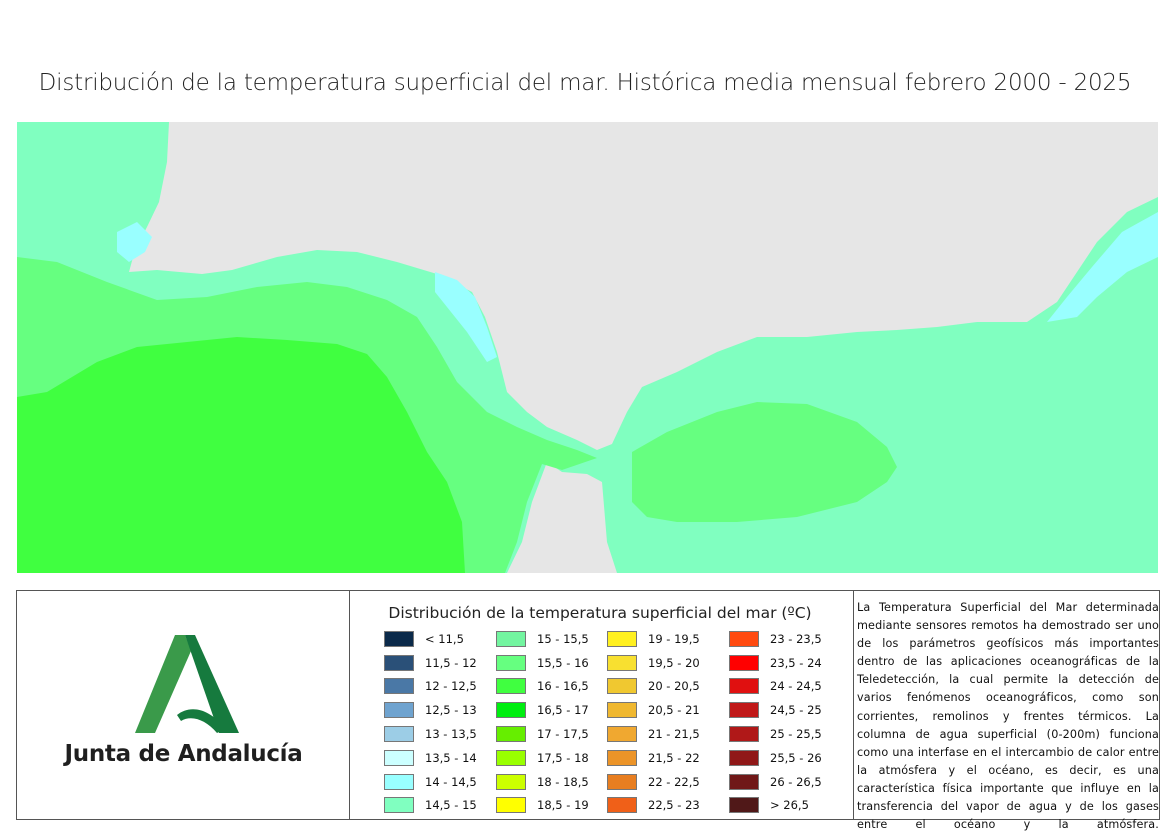 Image resolution: width=1170 pixels, height=834 pixels. Describe the element at coordinates (466, 317) in the screenshot. I see `sea-zone-cold-strait-north` at that location.